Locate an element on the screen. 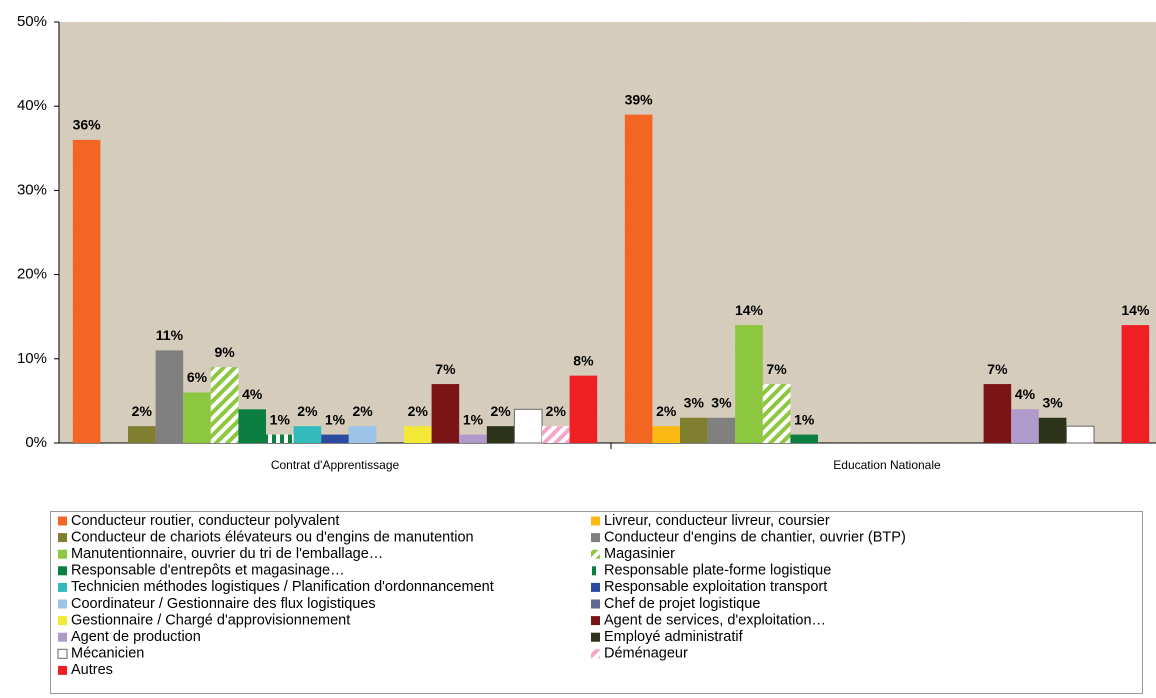  y-tick-label: 10% is located at coordinates (32, 358).